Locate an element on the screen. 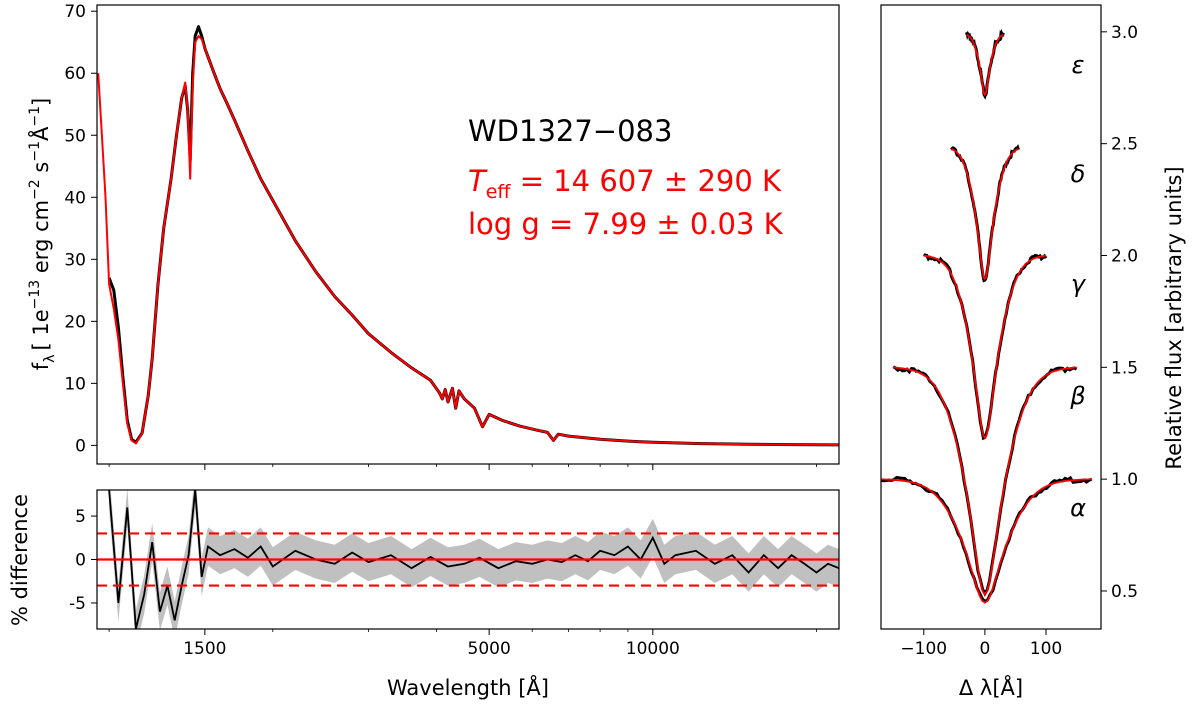 The height and width of the screenshot is (711, 1199). y-tick-label: 1.0 is located at coordinates (1124, 480).